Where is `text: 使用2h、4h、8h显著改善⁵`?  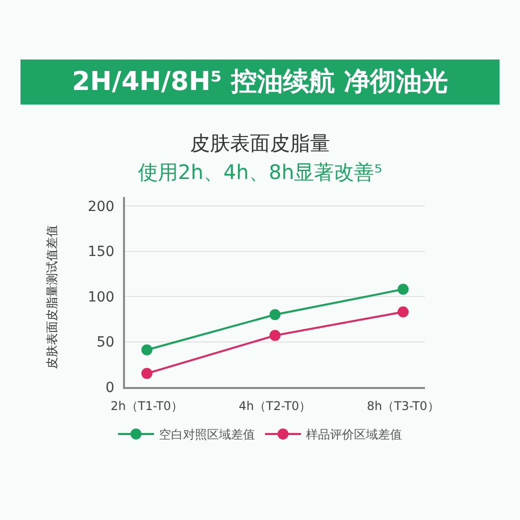 text: 使用2h、4h、8h显著改善⁵ is located at coordinates (260, 172).